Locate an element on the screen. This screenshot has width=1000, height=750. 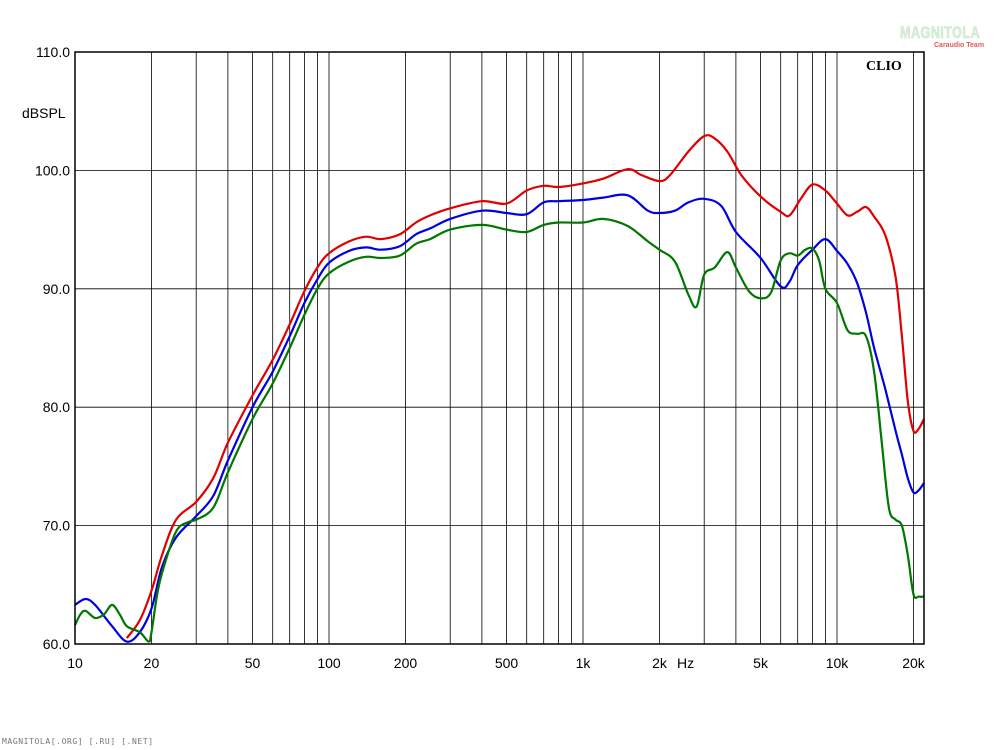
x-tick-label: 20k is located at coordinates (914, 663).